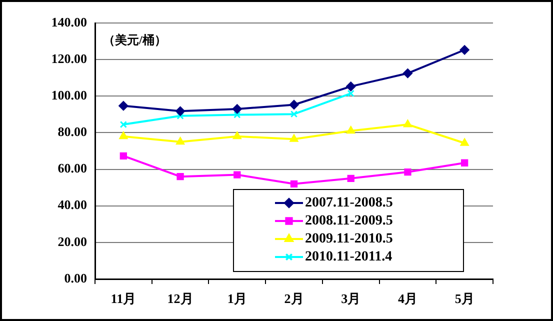 The image size is (553, 321). Describe the element at coordinates (72, 204) in the screenshot. I see `y-tick-label: 40.00` at that location.